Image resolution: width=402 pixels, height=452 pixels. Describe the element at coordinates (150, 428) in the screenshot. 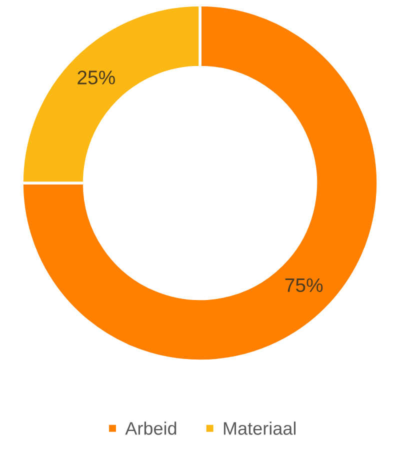

I see `legend-label: Arbeid` at that location.